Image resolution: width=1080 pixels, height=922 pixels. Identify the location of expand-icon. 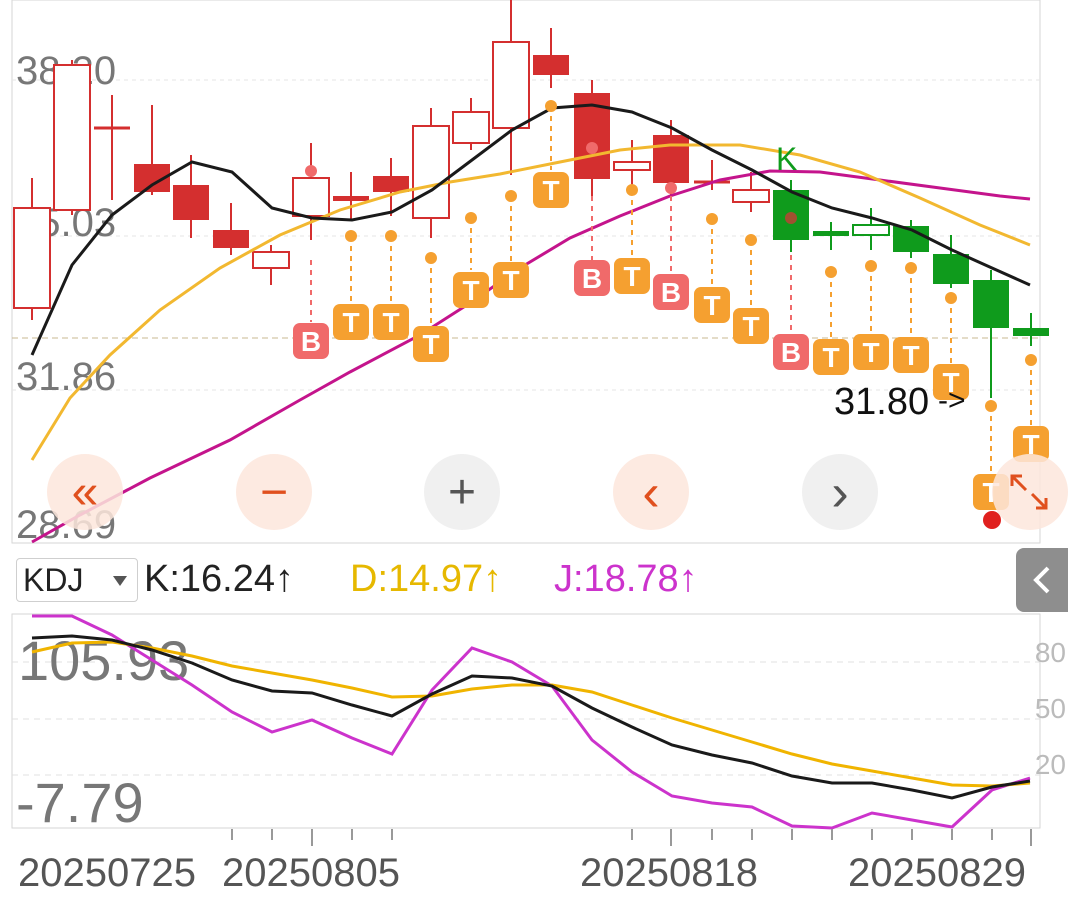
(1029, 492).